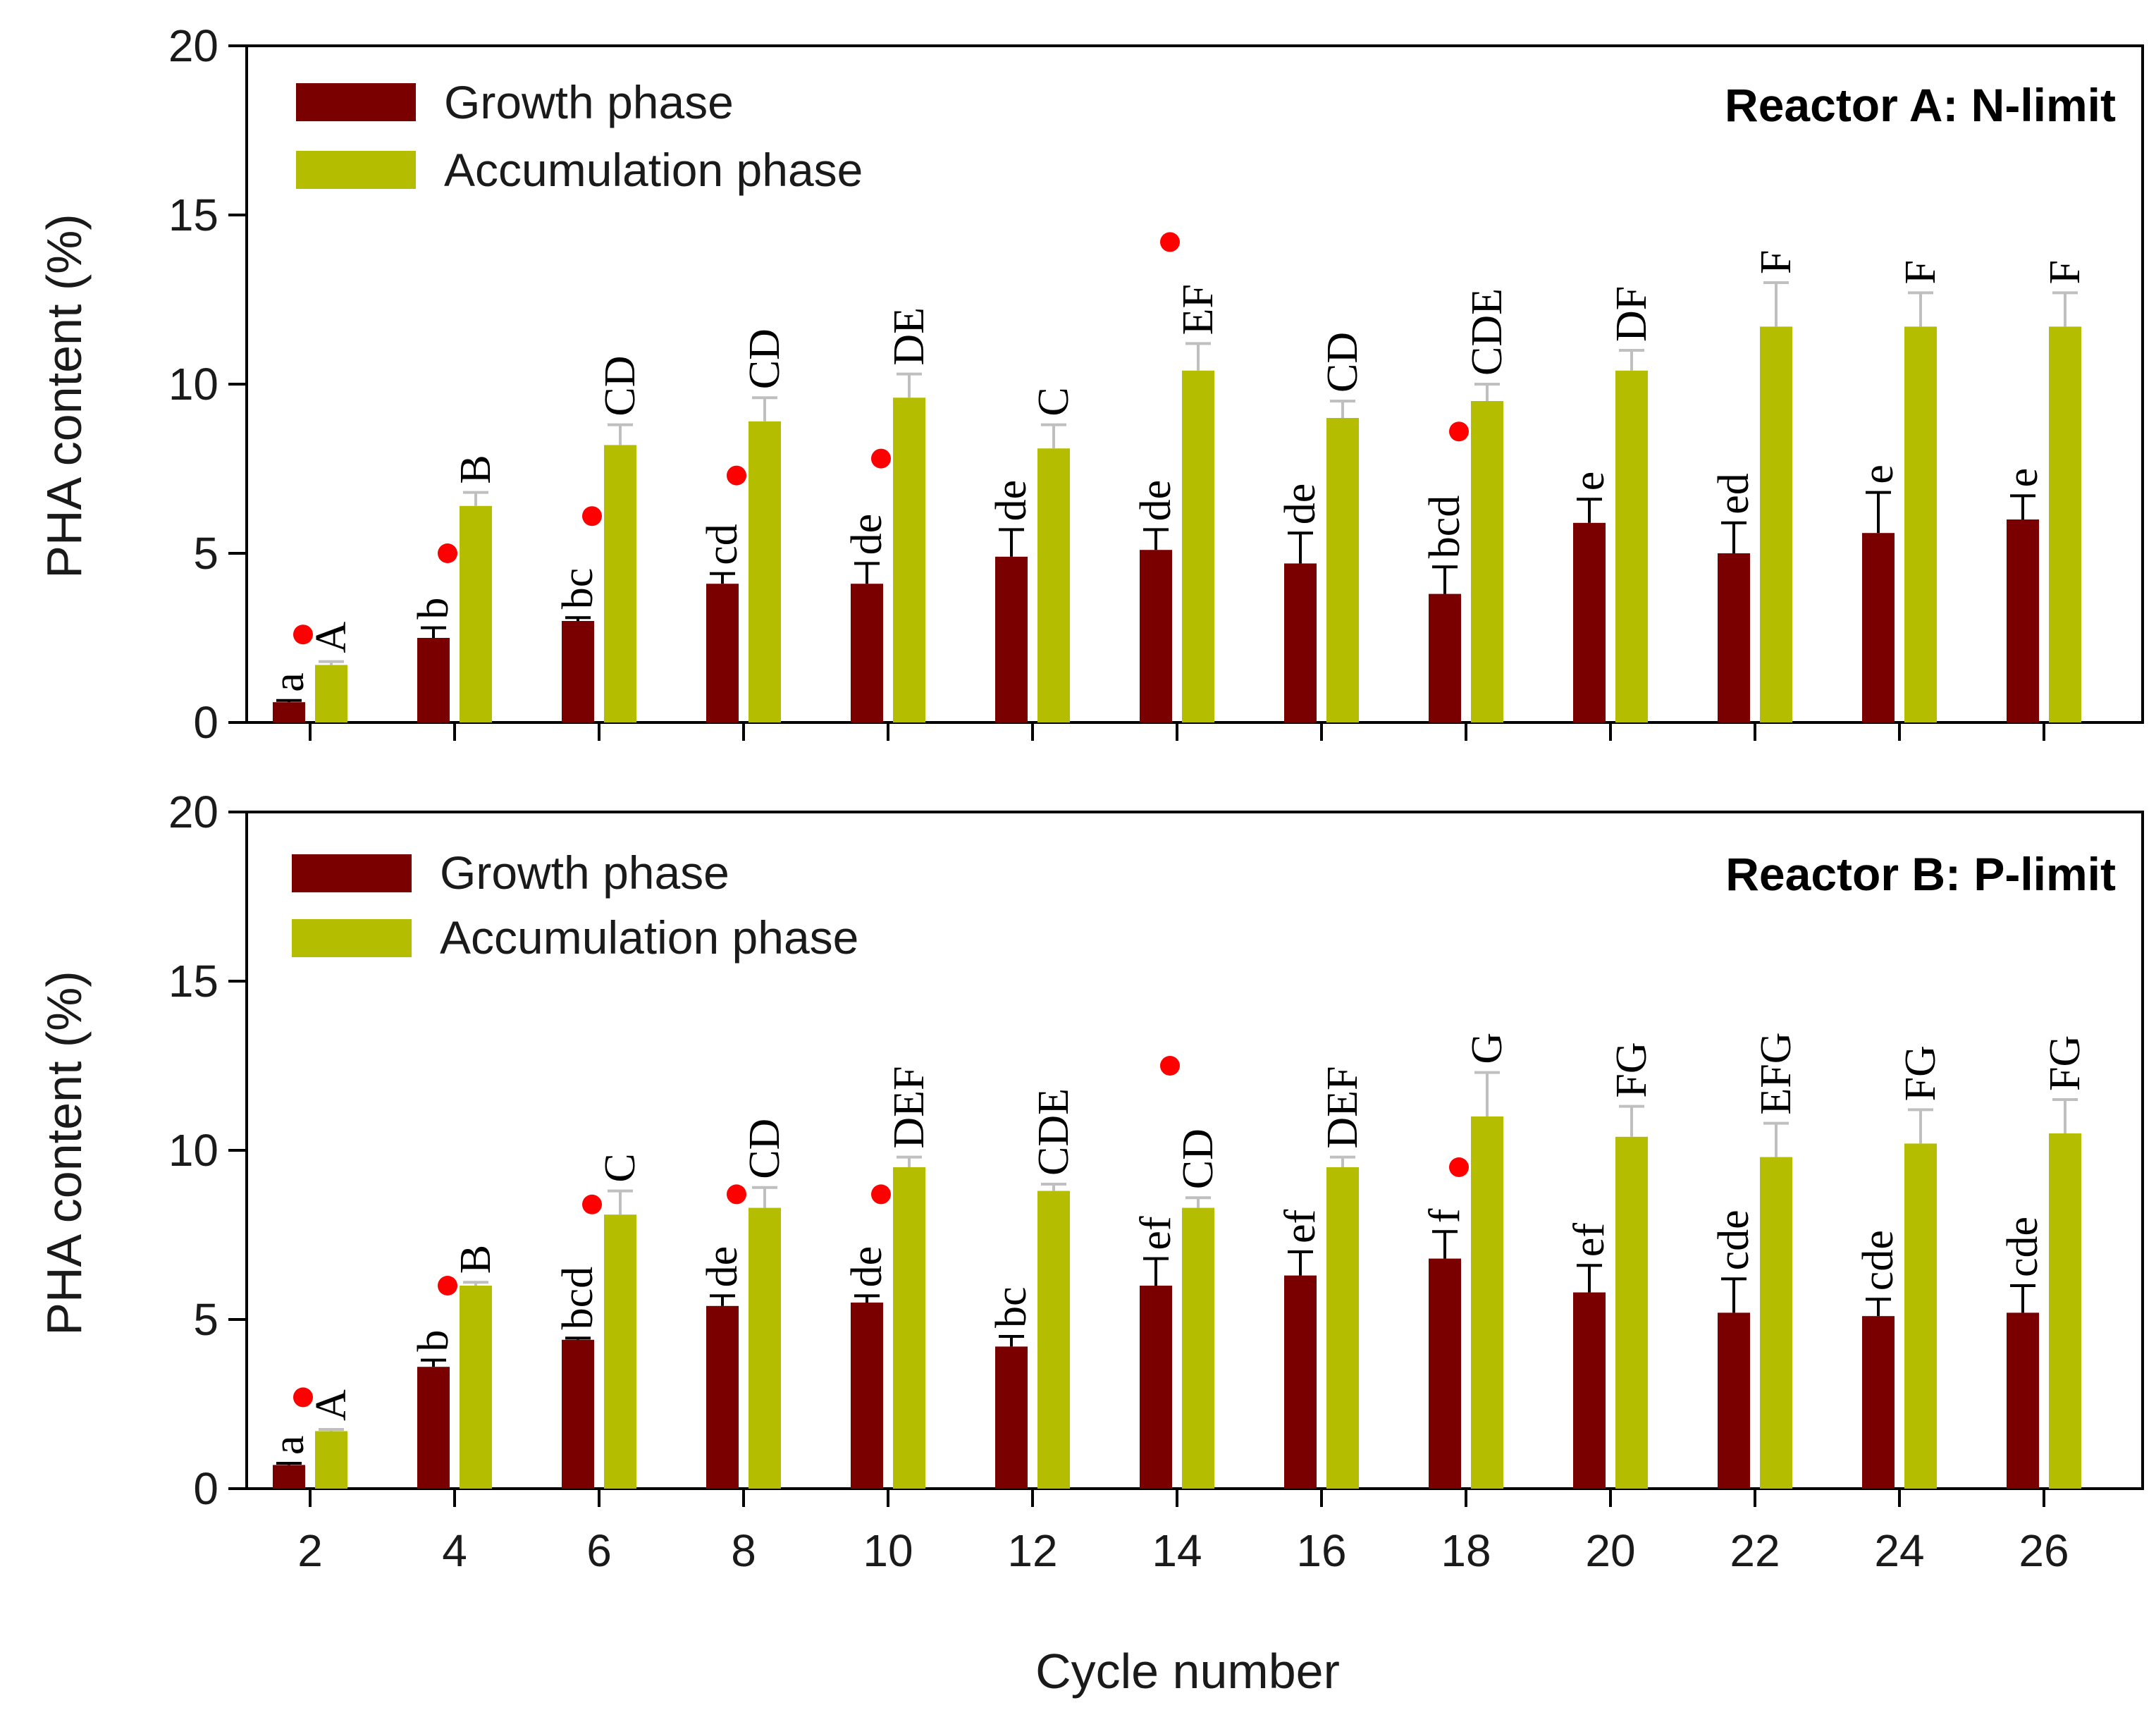  What do you see at coordinates (1177, 1550) in the screenshot?
I see `panel-b-x-tick-label: 14` at bounding box center [1177, 1550].